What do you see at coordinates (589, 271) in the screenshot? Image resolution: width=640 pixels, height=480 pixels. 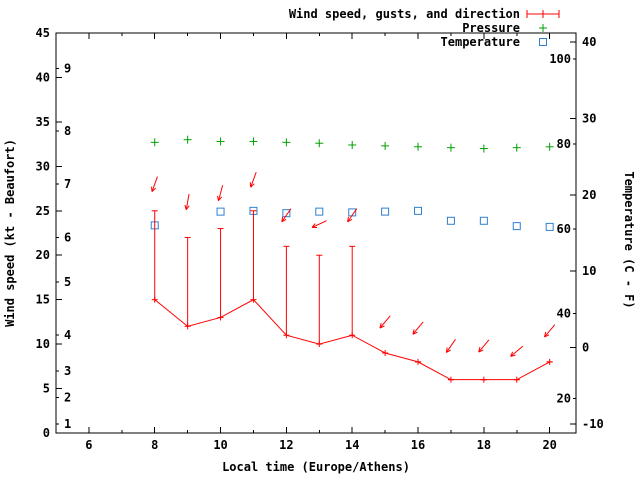 I see `celsius-tick-label: 10` at bounding box center [589, 271].